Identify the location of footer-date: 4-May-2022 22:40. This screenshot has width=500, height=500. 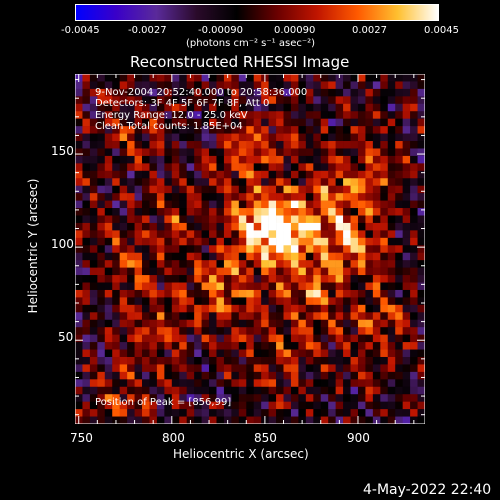
(427, 490).